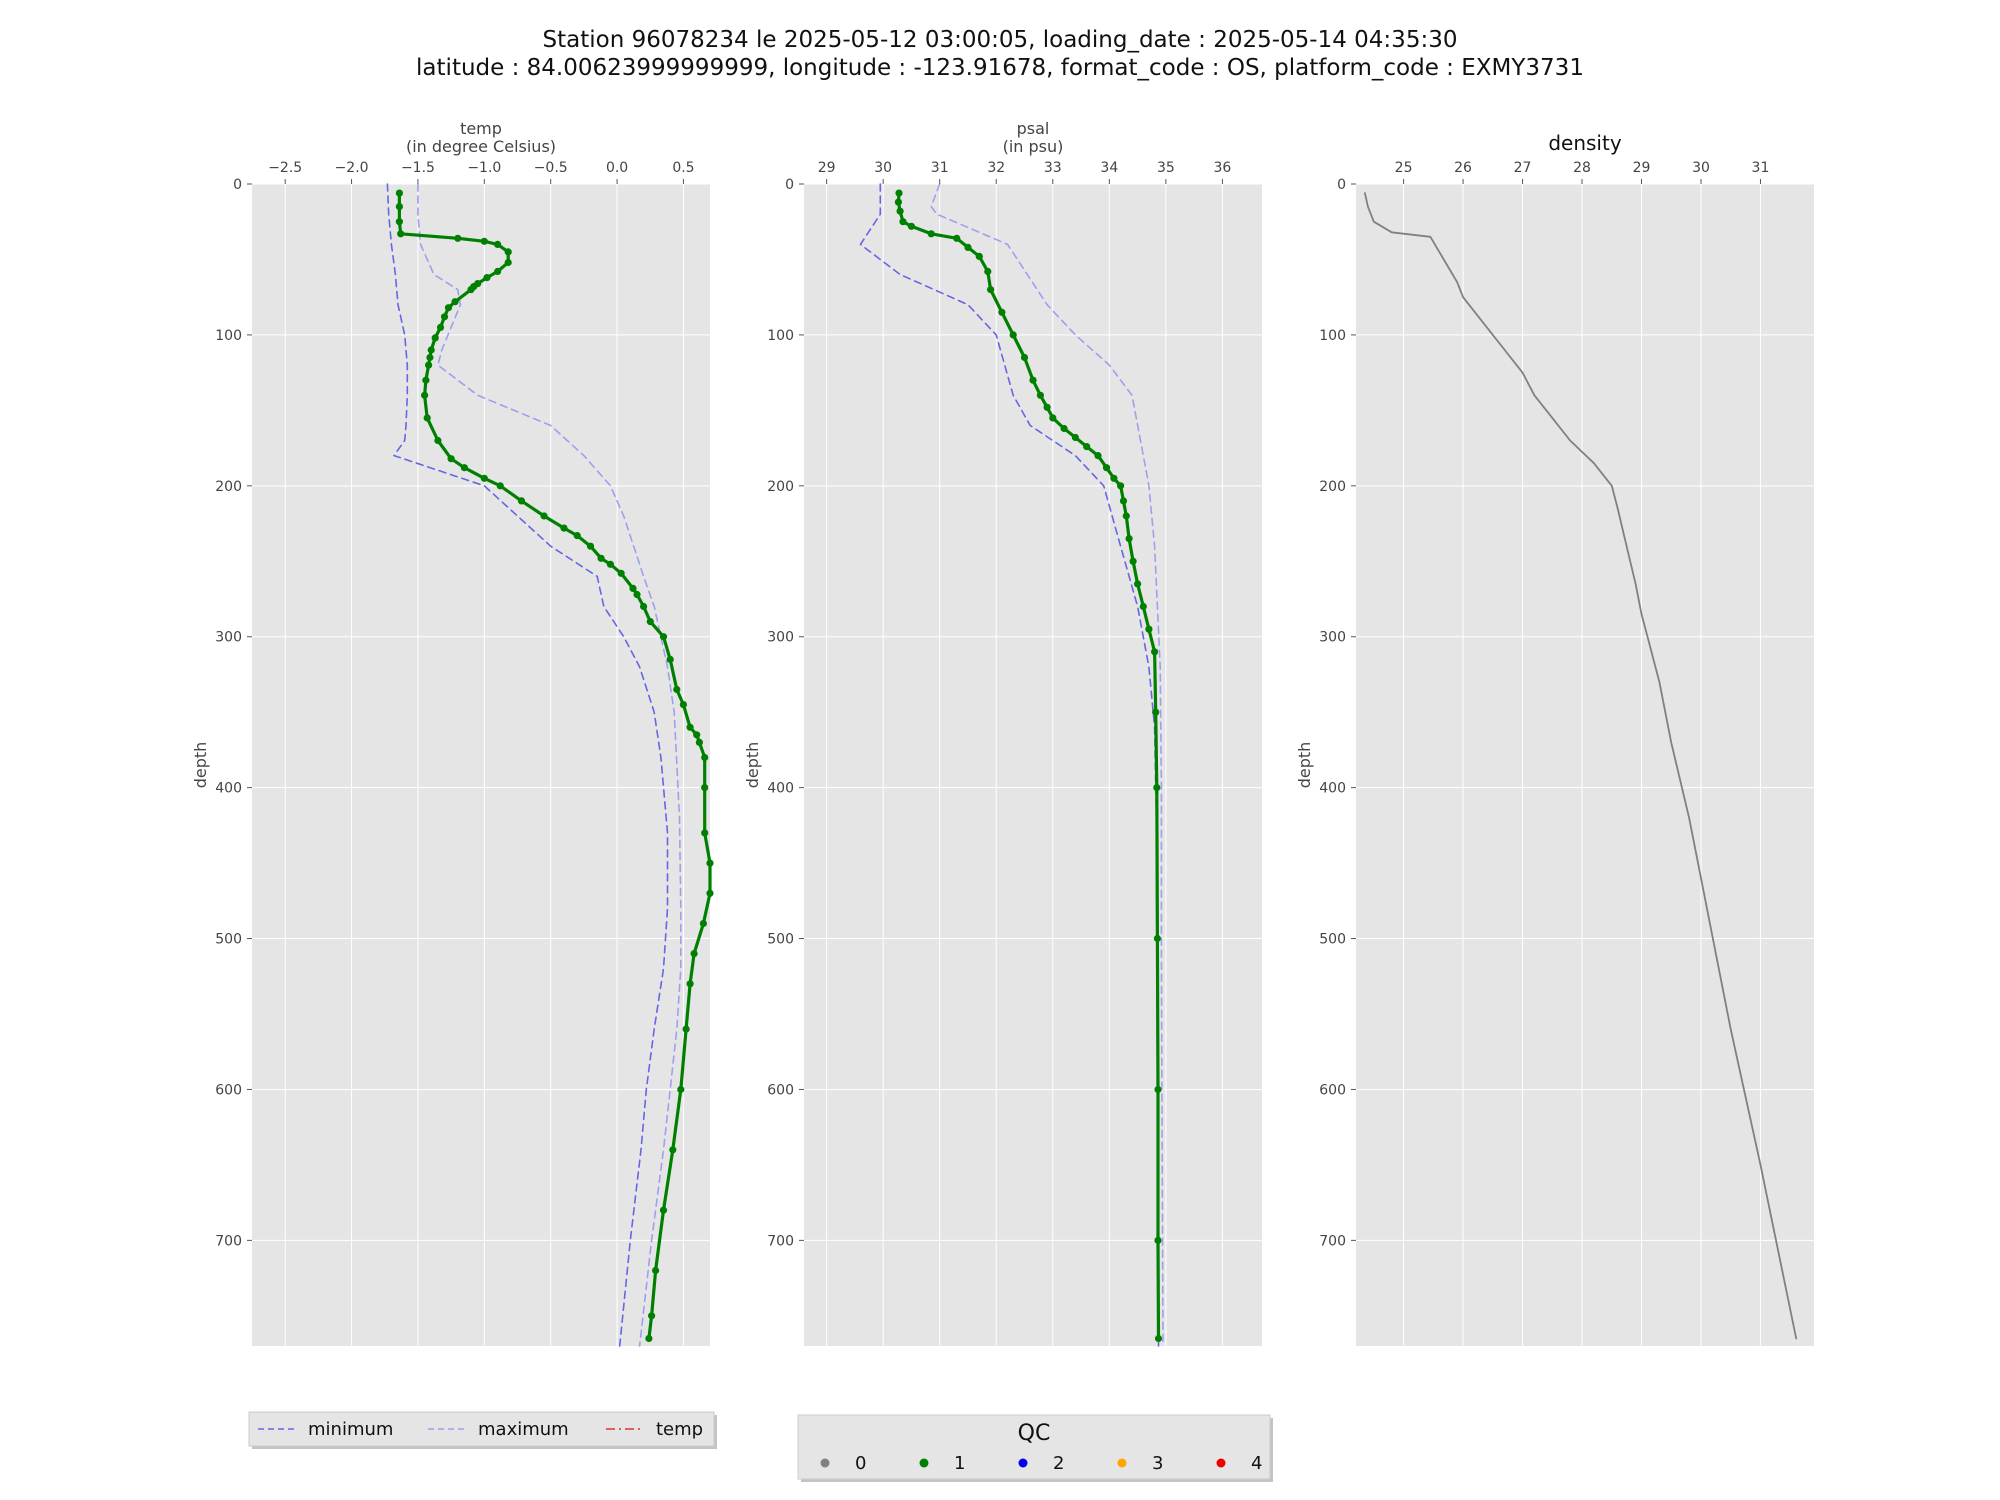 This screenshot has height=1500, width=2000. What do you see at coordinates (228, 487) in the screenshot?
I see `temp-y-tick-label: 200` at bounding box center [228, 487].